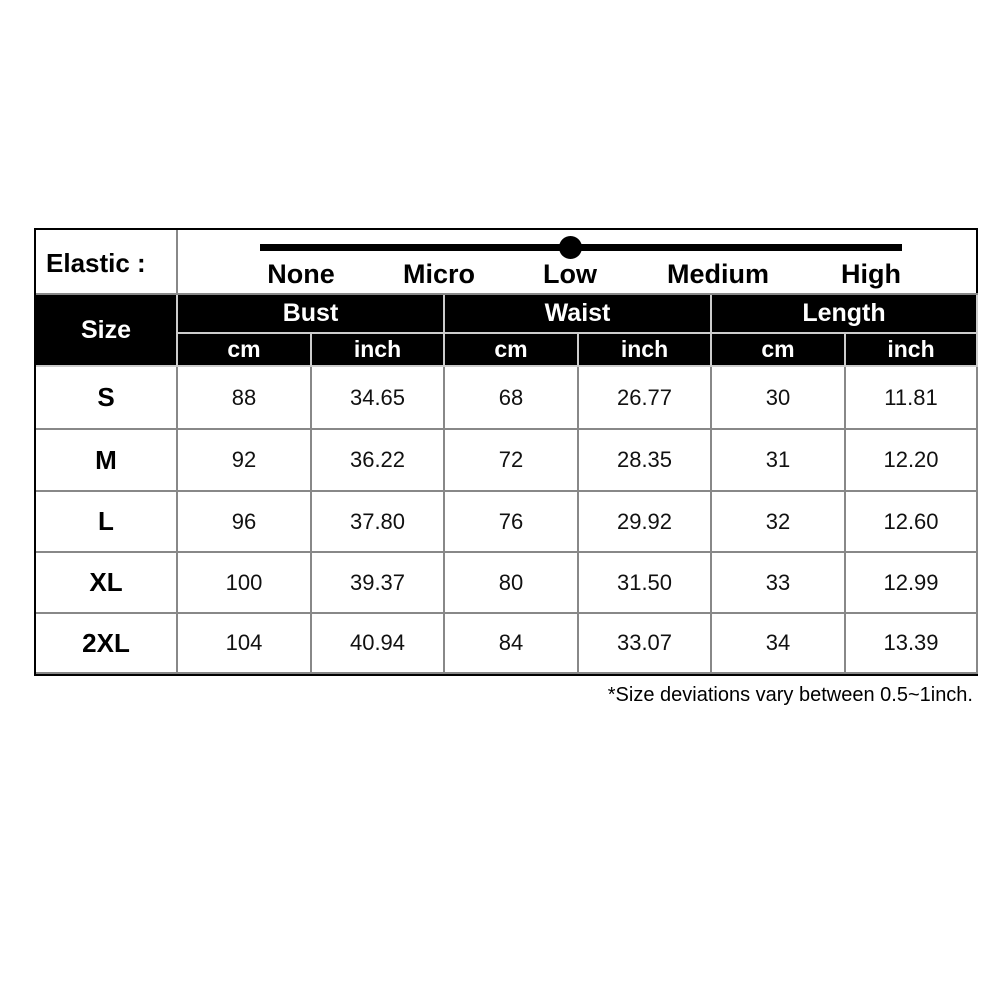  What do you see at coordinates (107, 522) in the screenshot?
I see `size-label: L` at bounding box center [107, 522].